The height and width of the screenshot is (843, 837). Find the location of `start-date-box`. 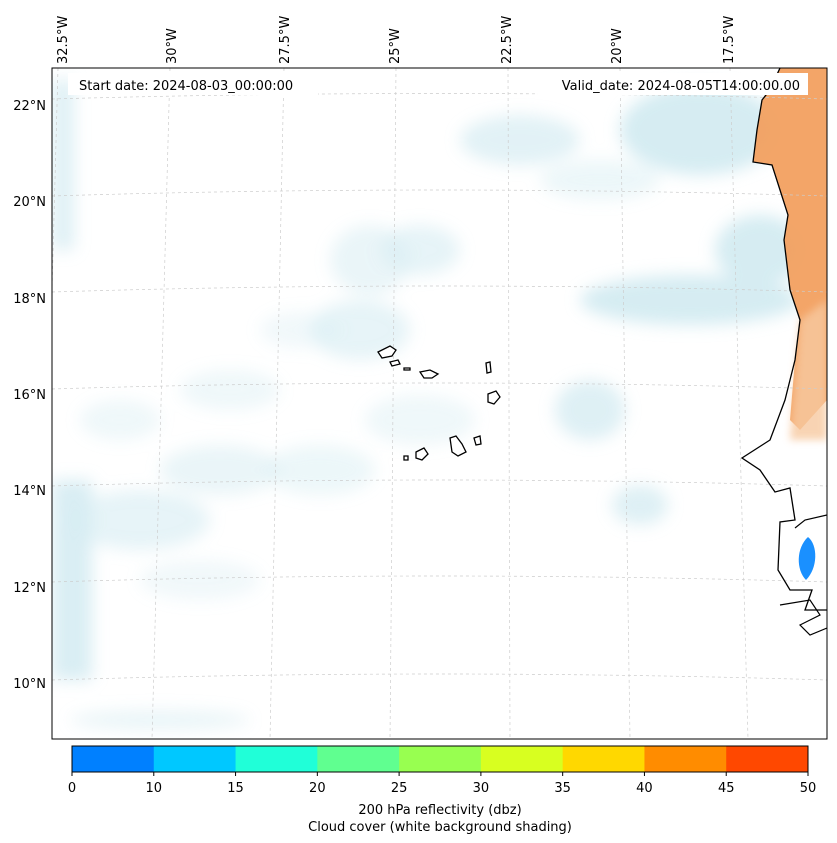

start-date-box is located at coordinates (193, 84).